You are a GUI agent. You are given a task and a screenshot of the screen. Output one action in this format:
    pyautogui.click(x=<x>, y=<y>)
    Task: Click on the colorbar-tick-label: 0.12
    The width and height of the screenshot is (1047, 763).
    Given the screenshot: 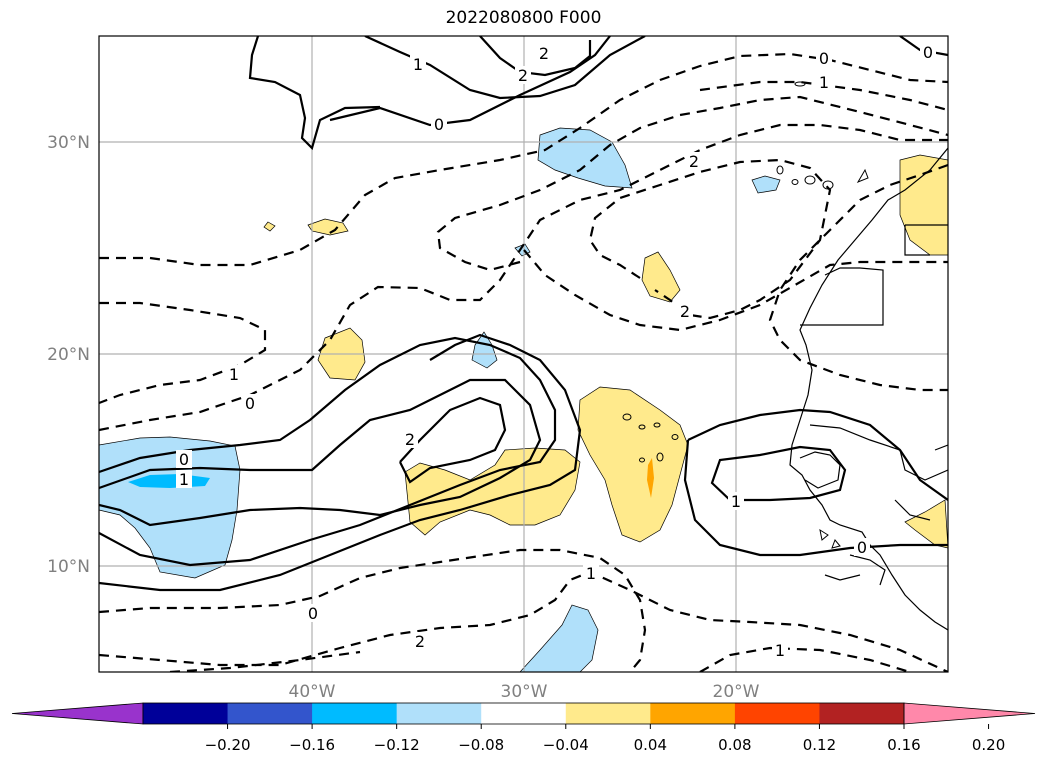 What is the action you would take?
    pyautogui.click(x=819, y=745)
    